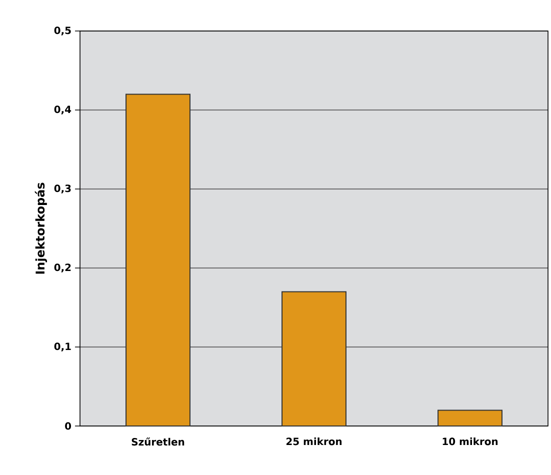 This screenshot has height=475, width=551. I want to click on y-tick-label: 0,3, so click(62, 189).